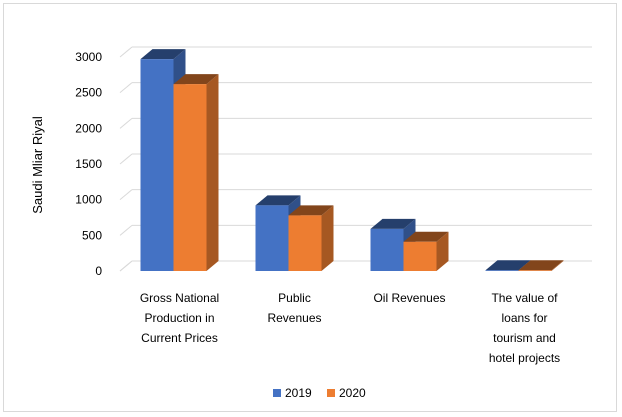  Describe the element at coordinates (524, 318) in the screenshot. I see `category-label-line: loans for` at that location.